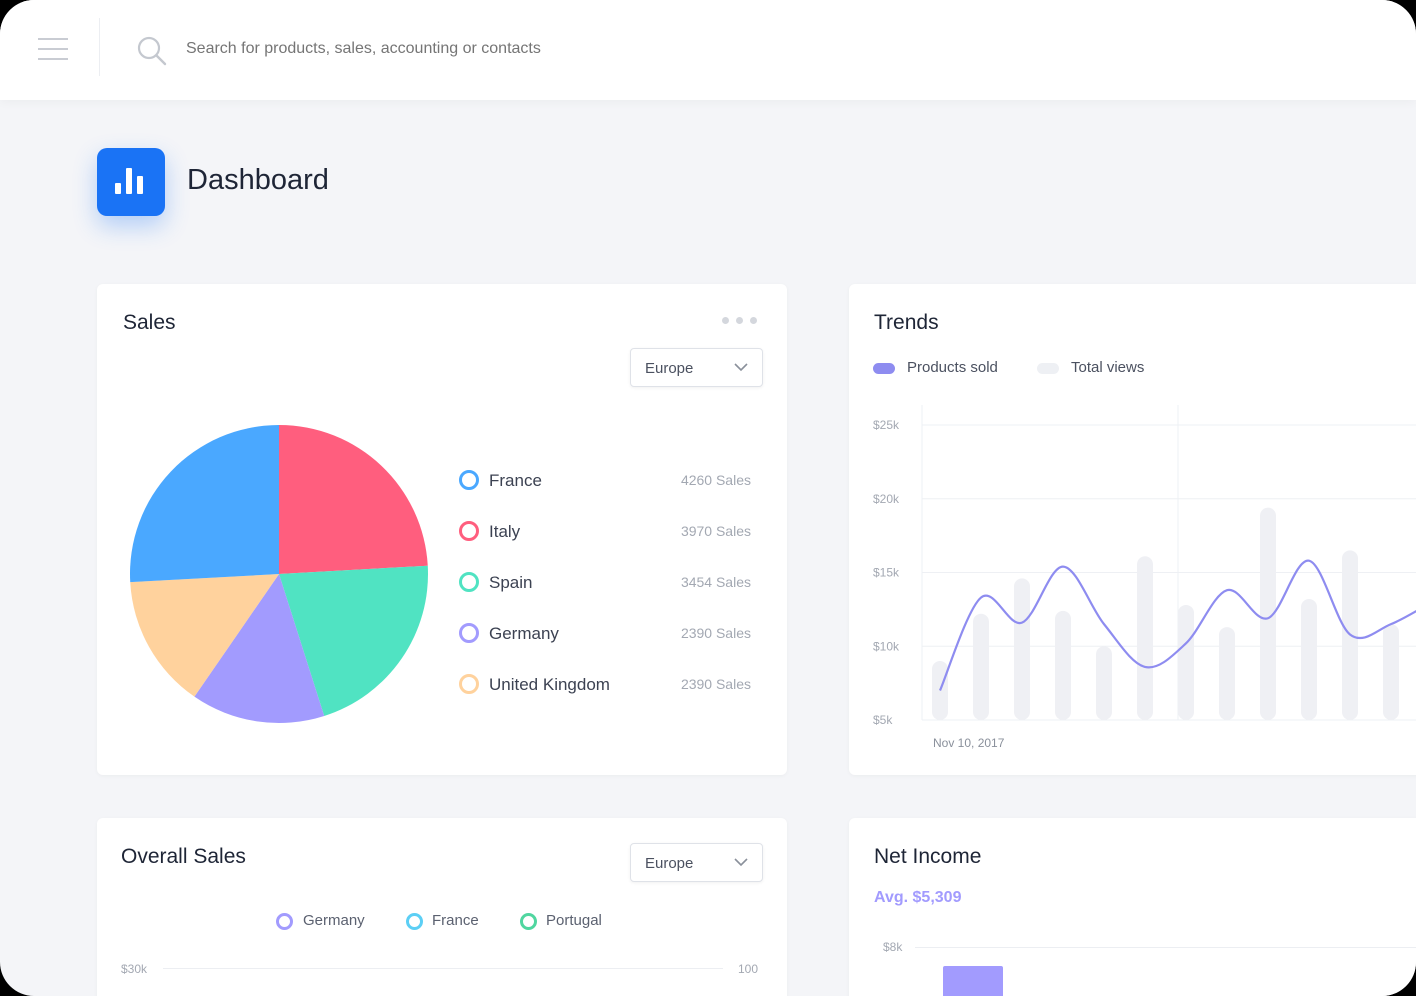 The height and width of the screenshot is (996, 1416). I want to click on legend-portugal: Portugal, so click(574, 920).